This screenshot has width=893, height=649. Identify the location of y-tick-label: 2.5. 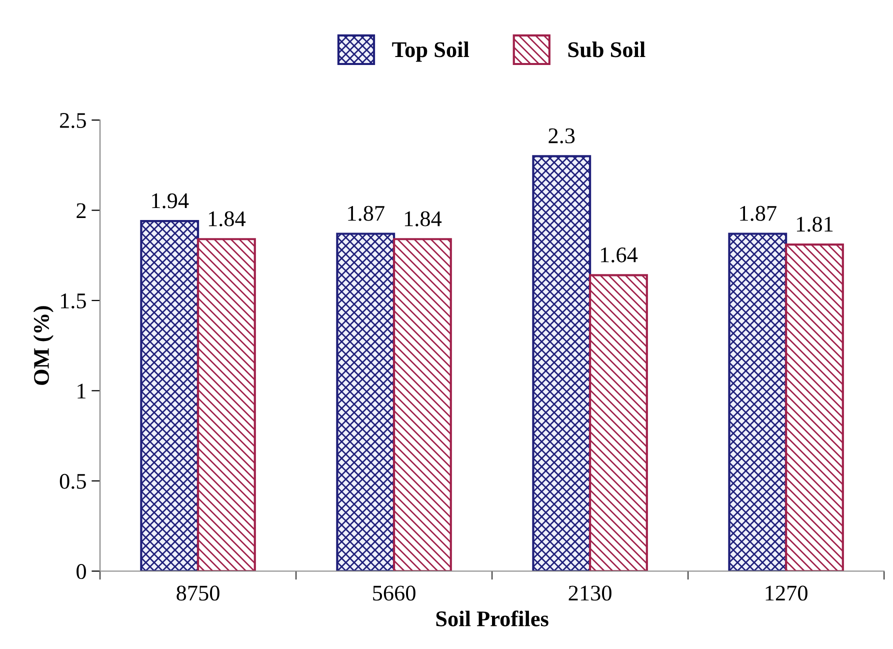
(73, 120).